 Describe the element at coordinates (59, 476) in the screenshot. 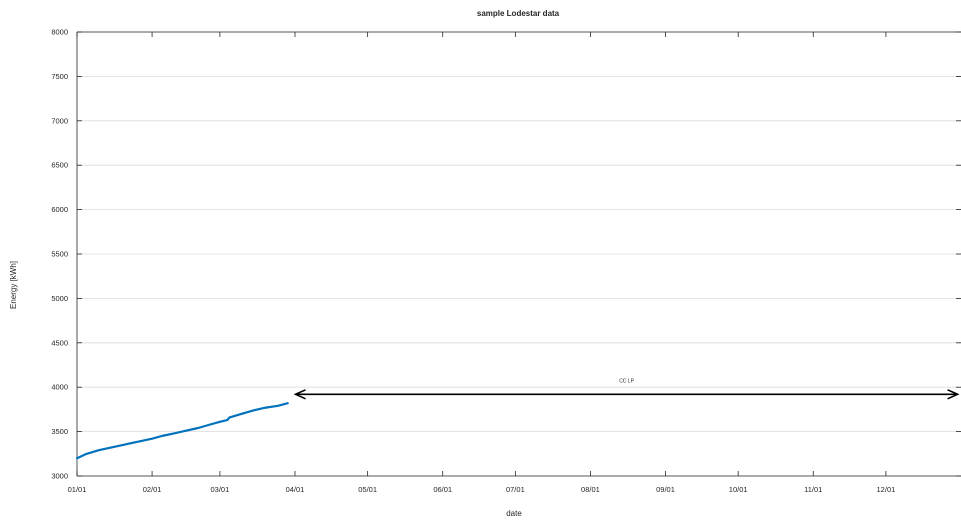

I see `y-tick-label: 3000` at that location.